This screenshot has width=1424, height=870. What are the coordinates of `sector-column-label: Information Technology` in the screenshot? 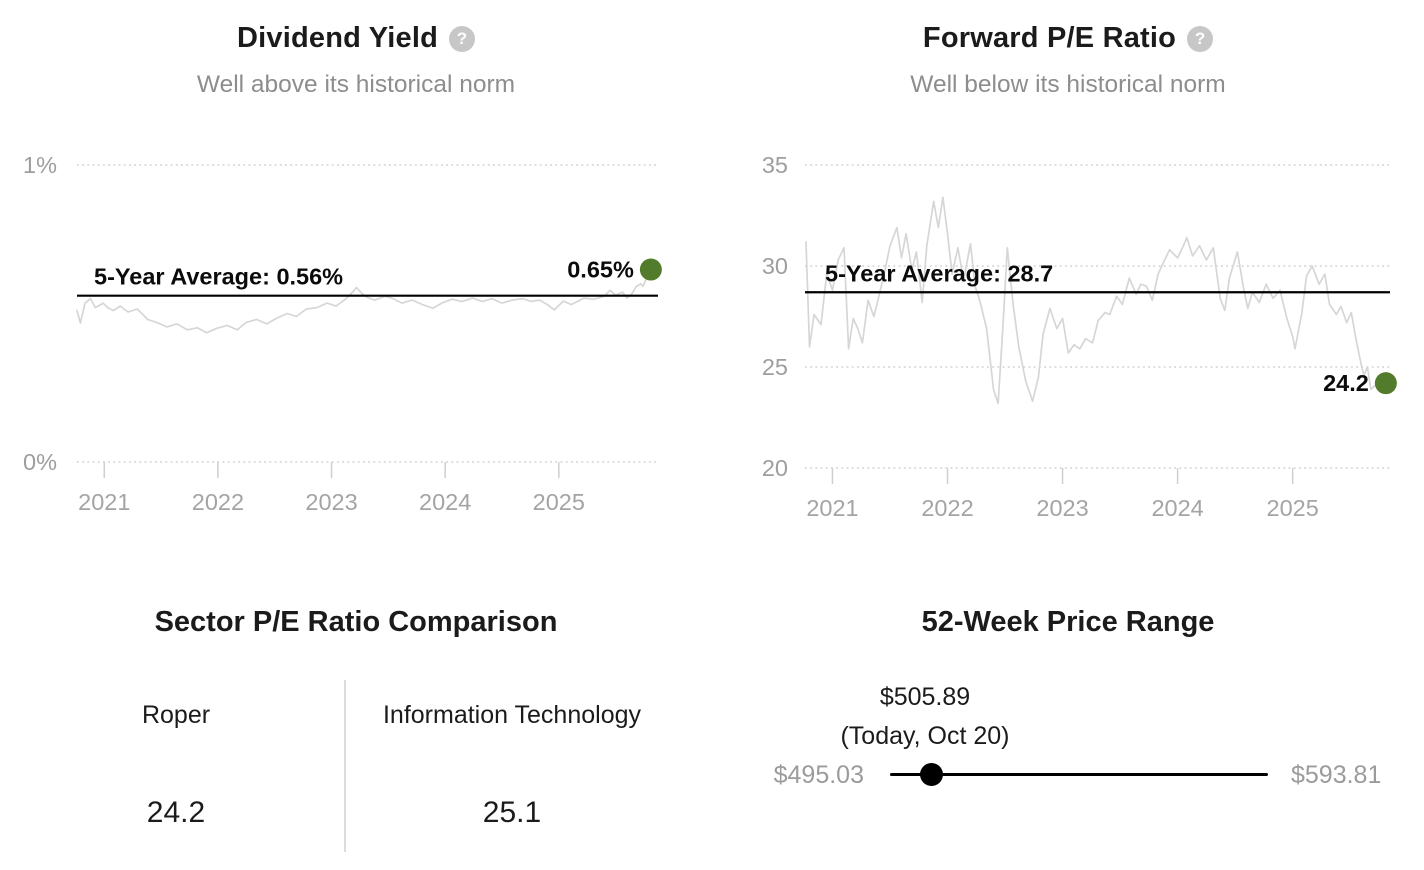 It's located at (512, 715).